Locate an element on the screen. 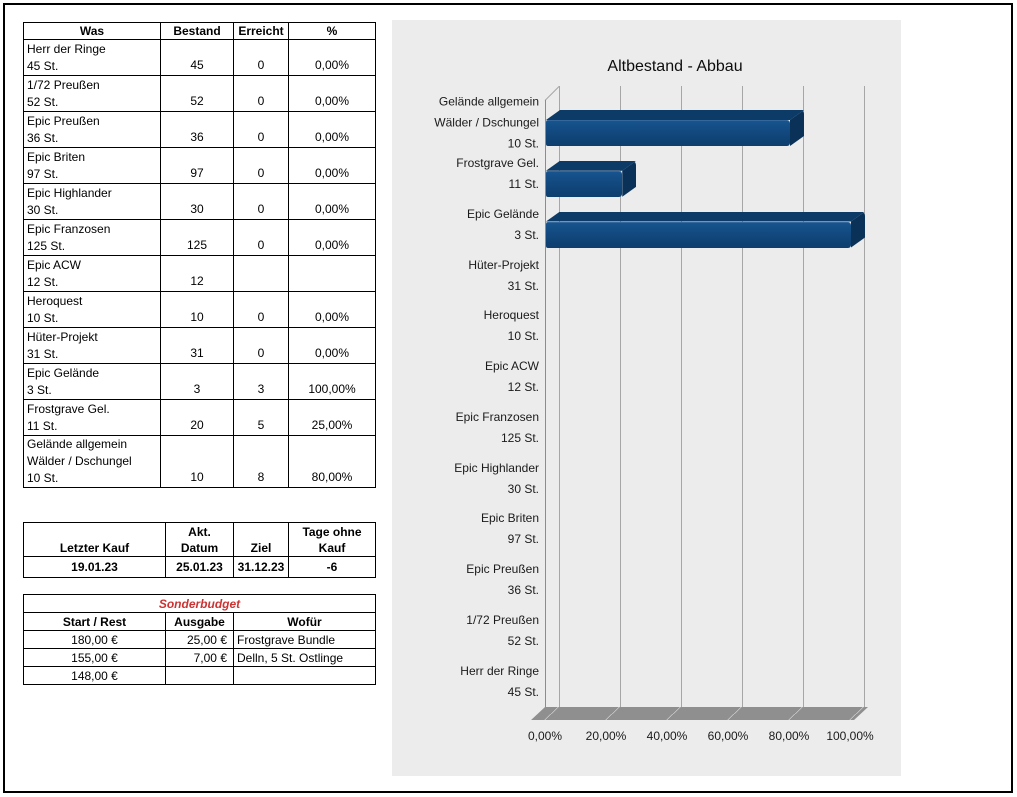 Image resolution: width=1017 pixels, height=797 pixels. bar-end-cap is located at coordinates (629, 178).